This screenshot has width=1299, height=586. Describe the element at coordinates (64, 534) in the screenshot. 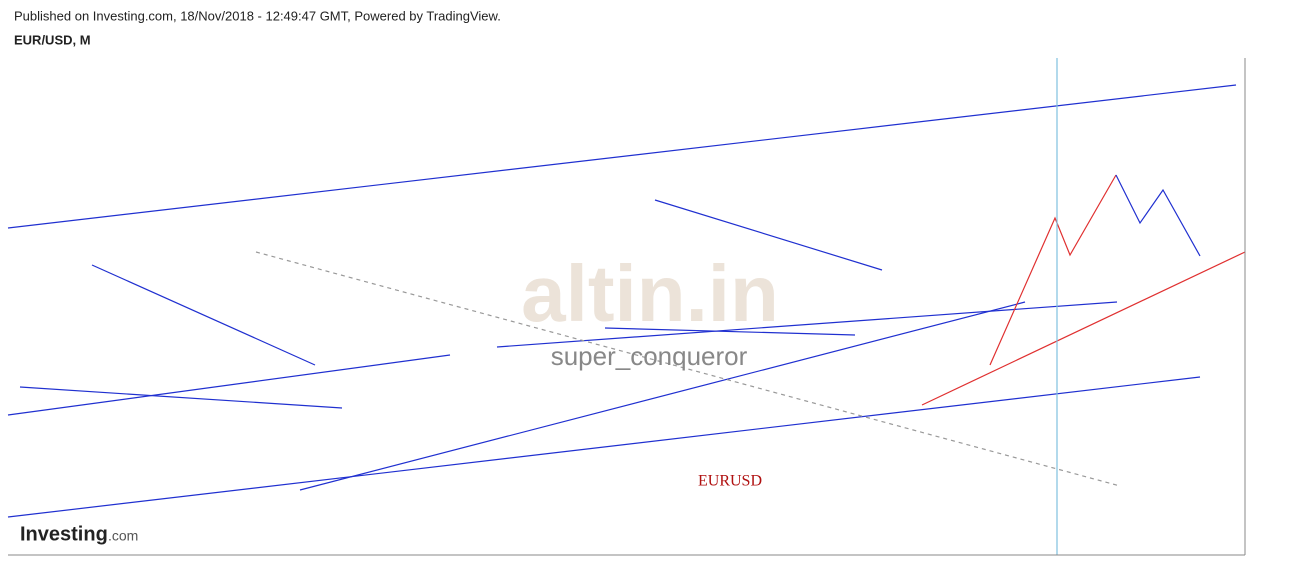

I see `logo: Investing` at that location.